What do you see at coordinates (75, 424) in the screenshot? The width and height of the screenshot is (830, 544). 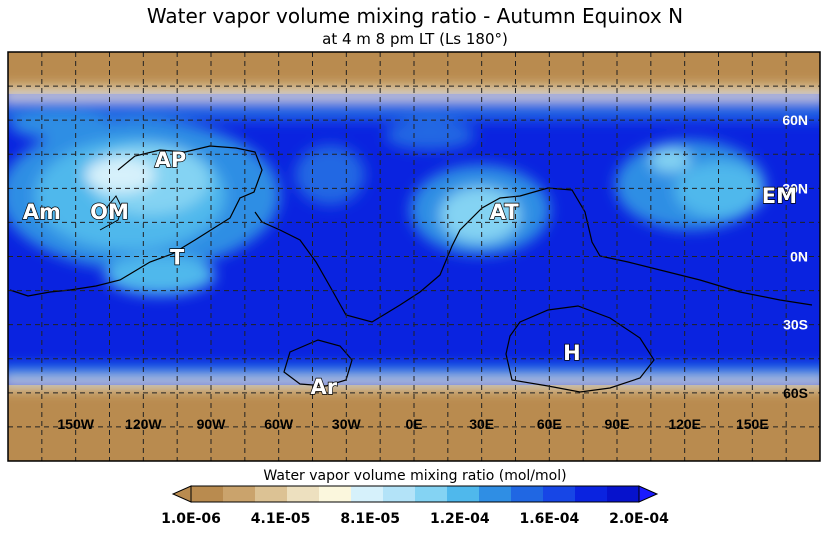 I see `lon-tick-label: 150W` at bounding box center [75, 424].